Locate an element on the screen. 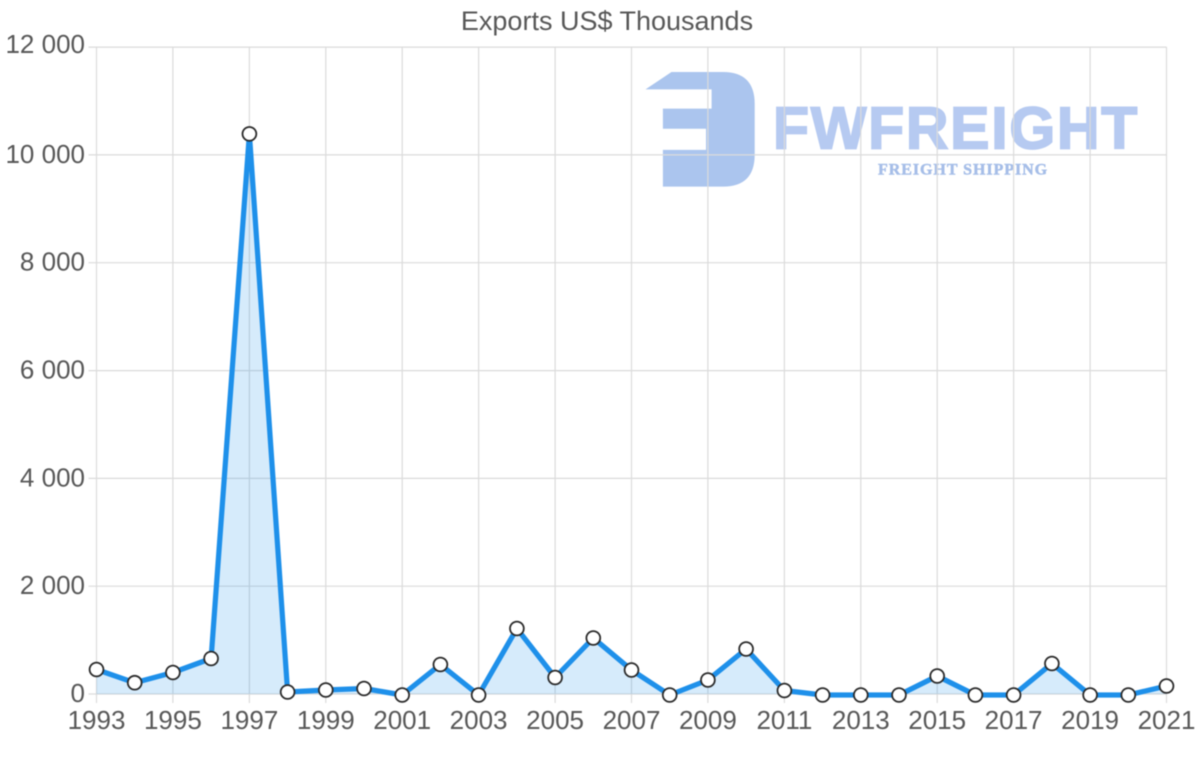  svg-text: 1995 is located at coordinates (173, 720).